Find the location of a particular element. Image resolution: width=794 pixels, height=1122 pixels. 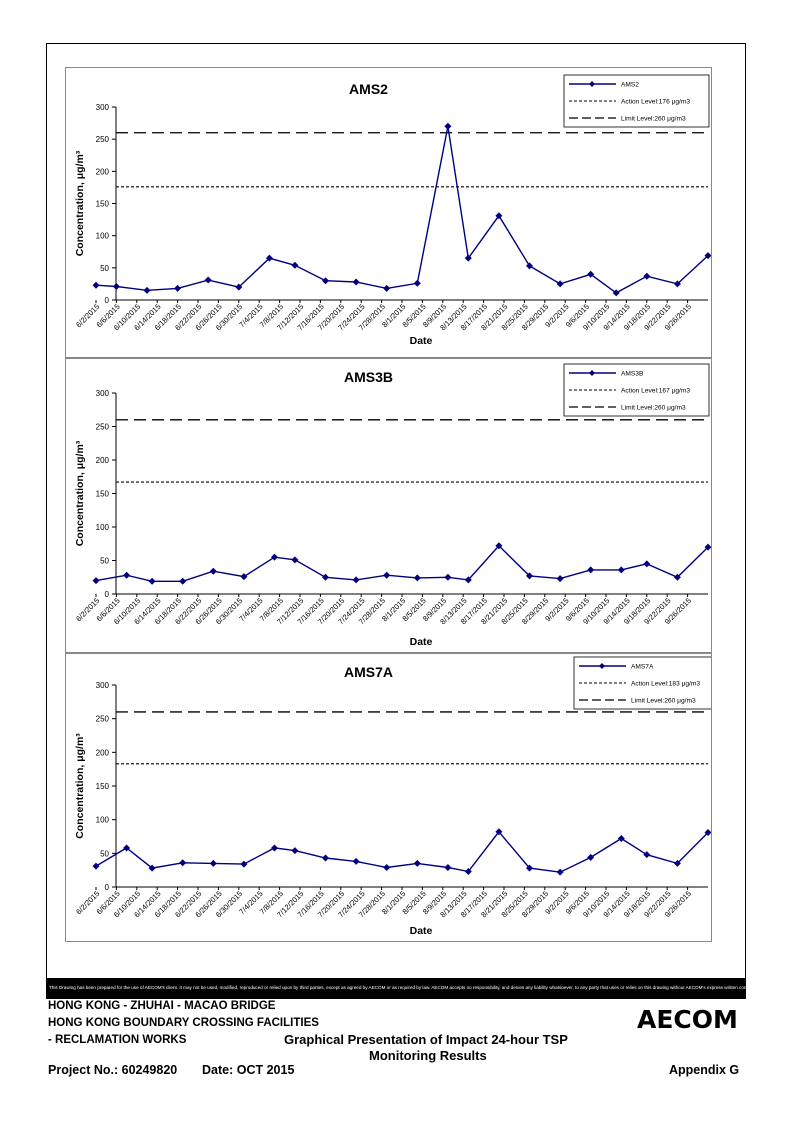

series-line-ams7a is located at coordinates (402, 851).